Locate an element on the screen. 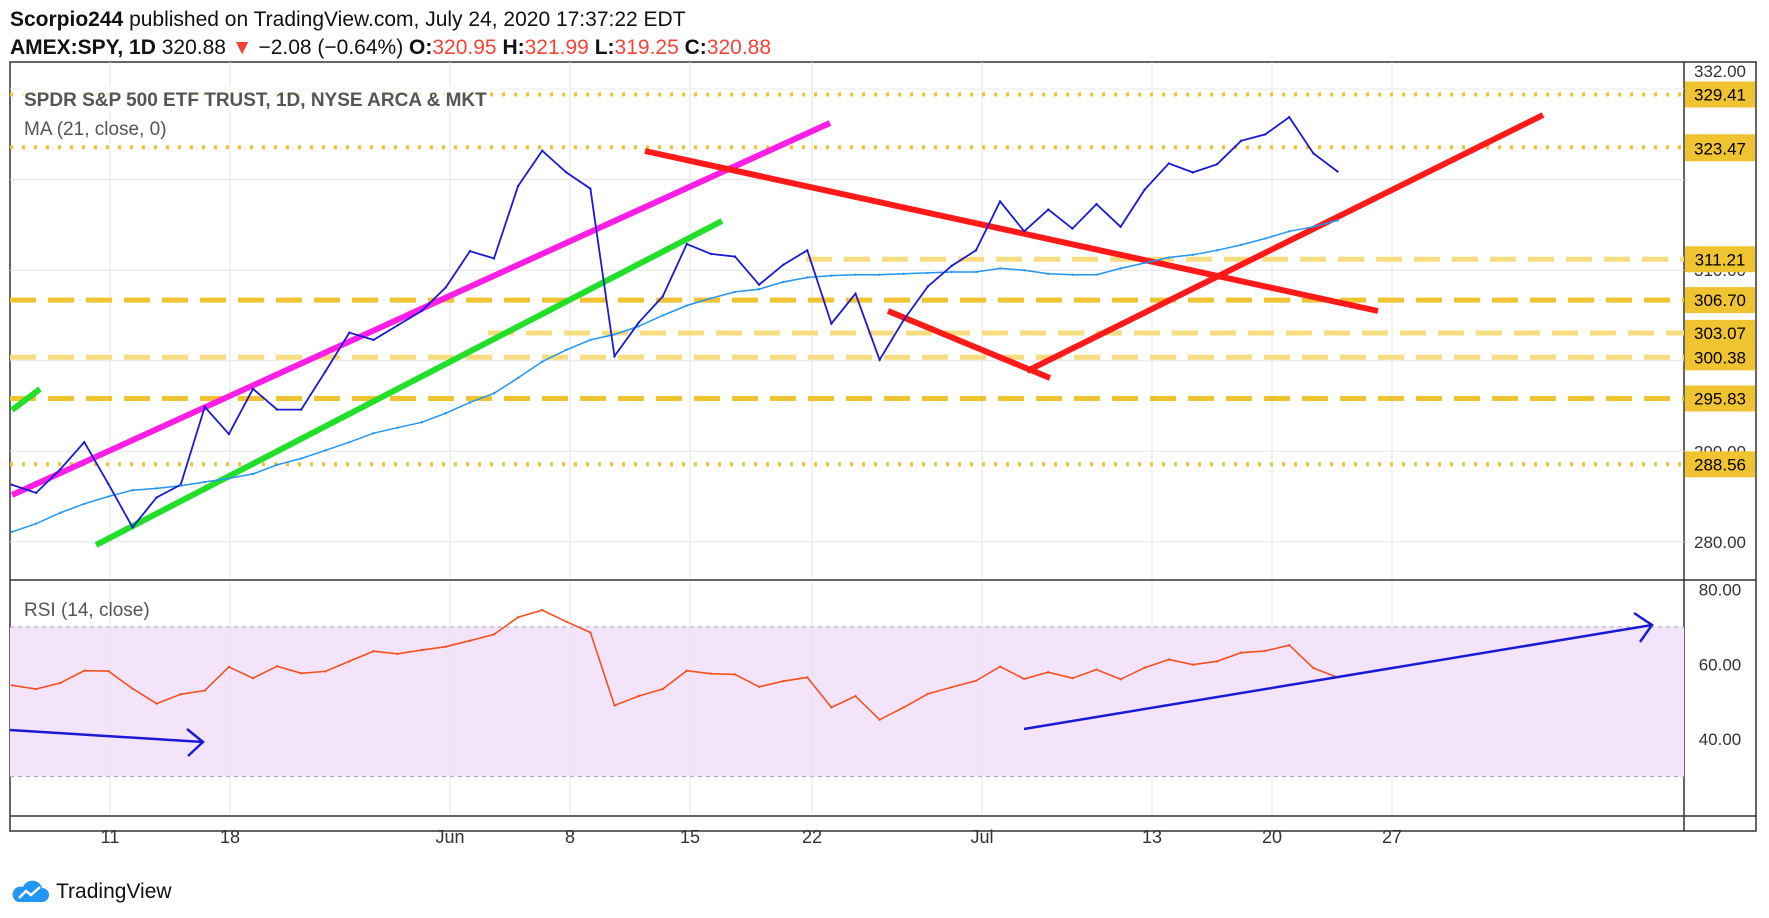 Image resolution: width=1769 pixels, height=918 pixels. publisher-username: Scorpio244 is located at coordinates (67, 19).